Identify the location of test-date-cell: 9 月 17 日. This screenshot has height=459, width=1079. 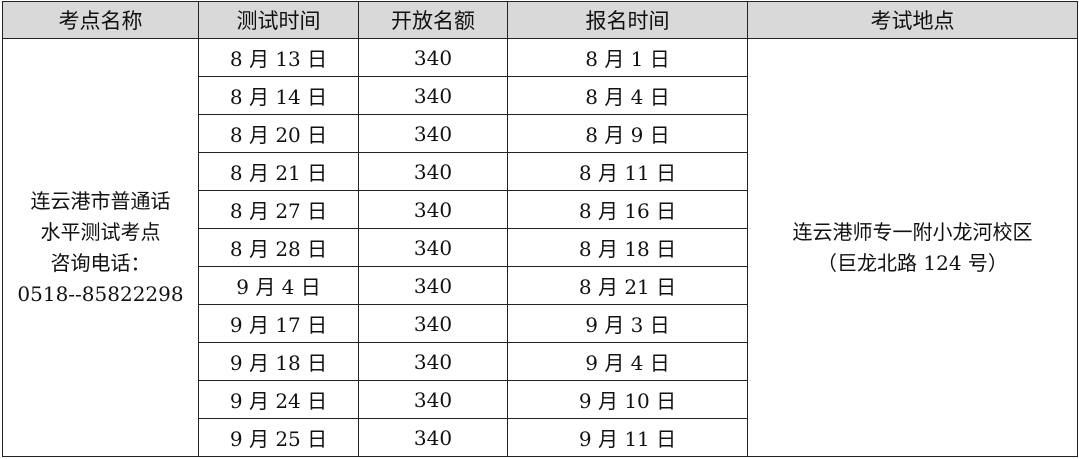
(278, 323).